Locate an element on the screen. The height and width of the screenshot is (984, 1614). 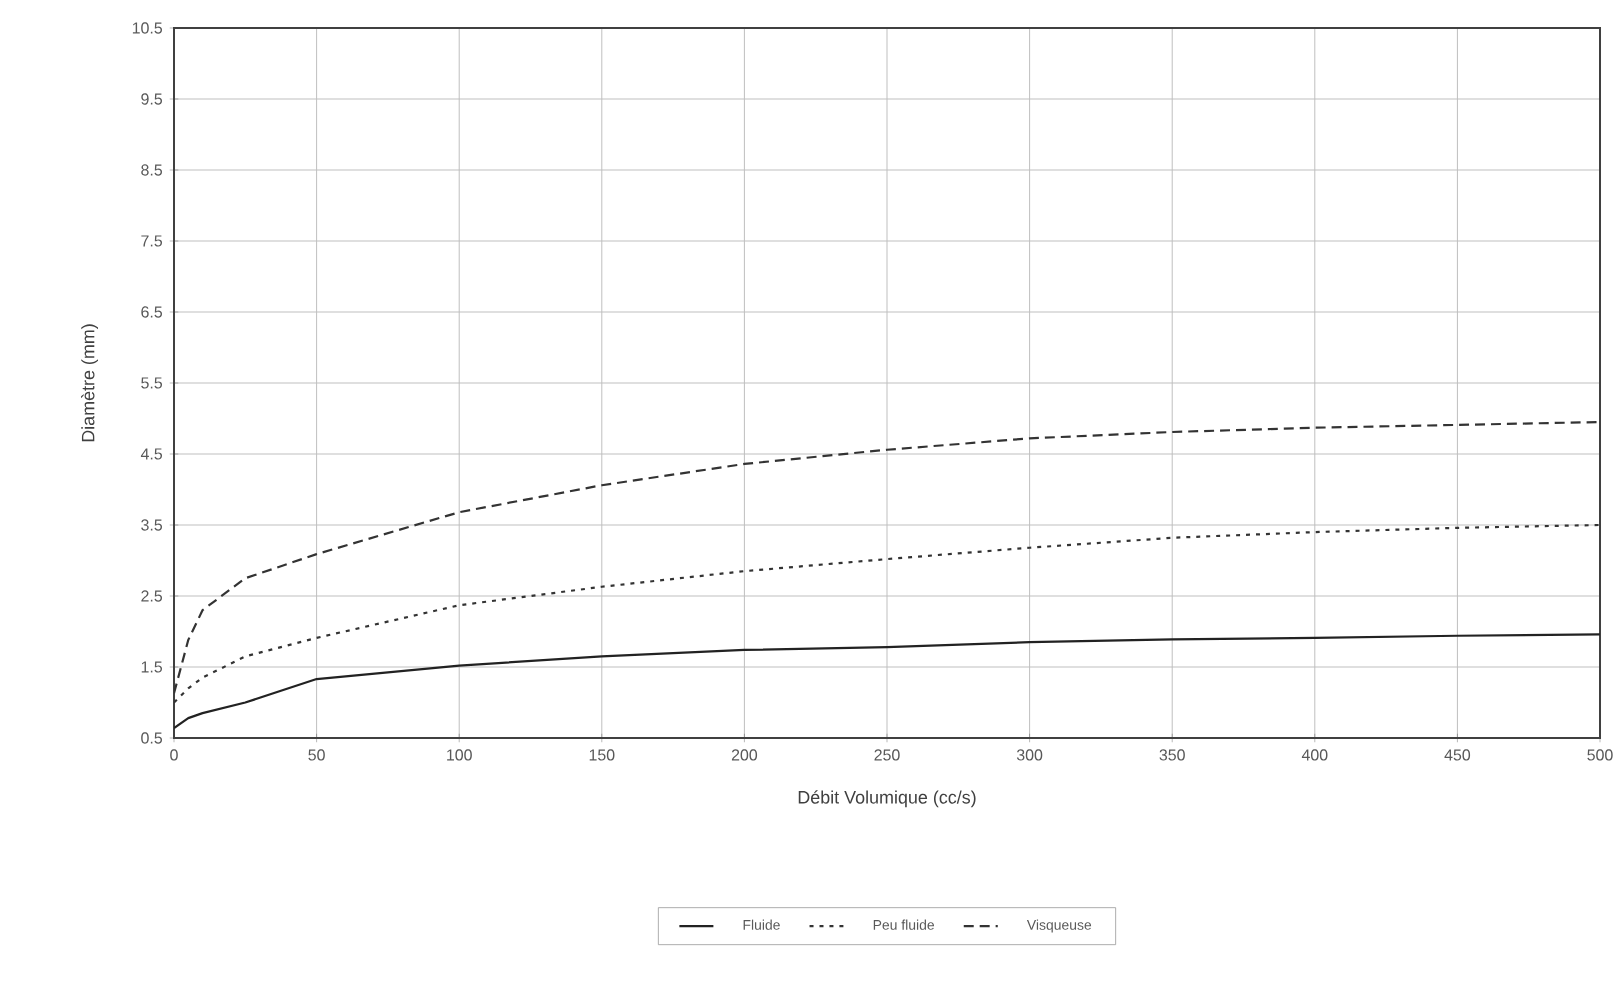
x-axis-title: Débit Volumique (cc/s) is located at coordinates (887, 799).